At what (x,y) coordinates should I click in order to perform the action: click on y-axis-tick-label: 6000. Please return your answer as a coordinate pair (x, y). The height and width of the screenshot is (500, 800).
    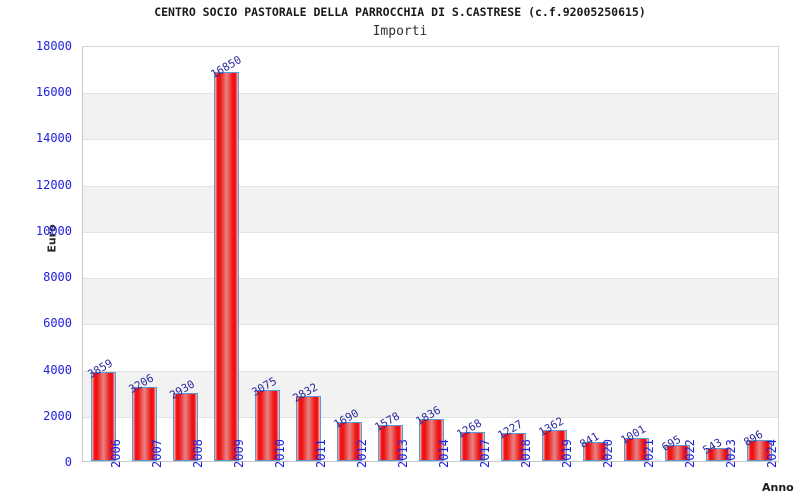
    Looking at the image, I should click on (57, 323).